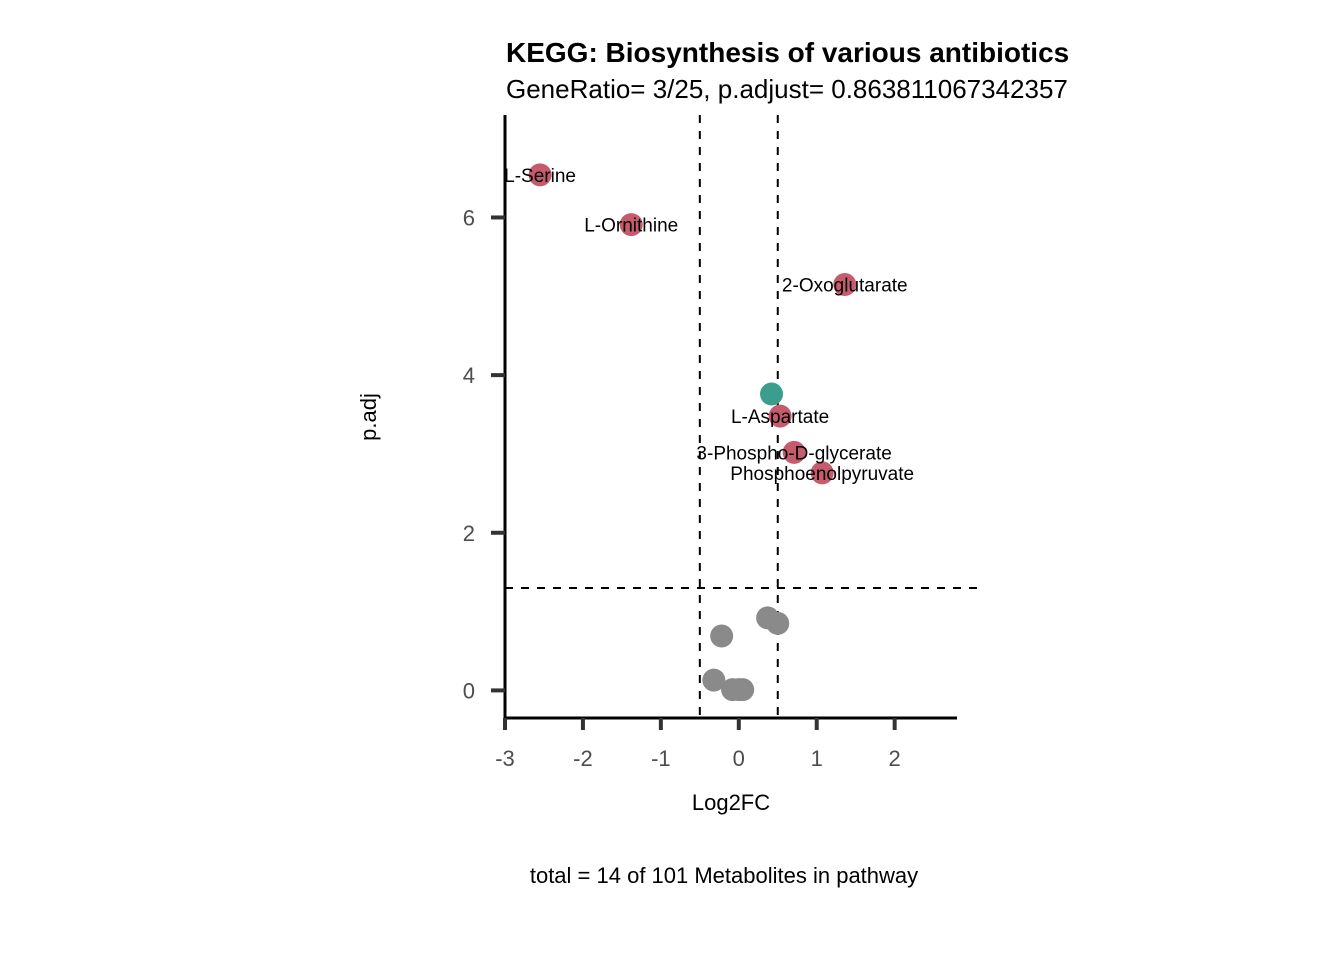 This screenshot has height=960, width=1344. I want to click on x-tick-label: 2, so click(895, 758).